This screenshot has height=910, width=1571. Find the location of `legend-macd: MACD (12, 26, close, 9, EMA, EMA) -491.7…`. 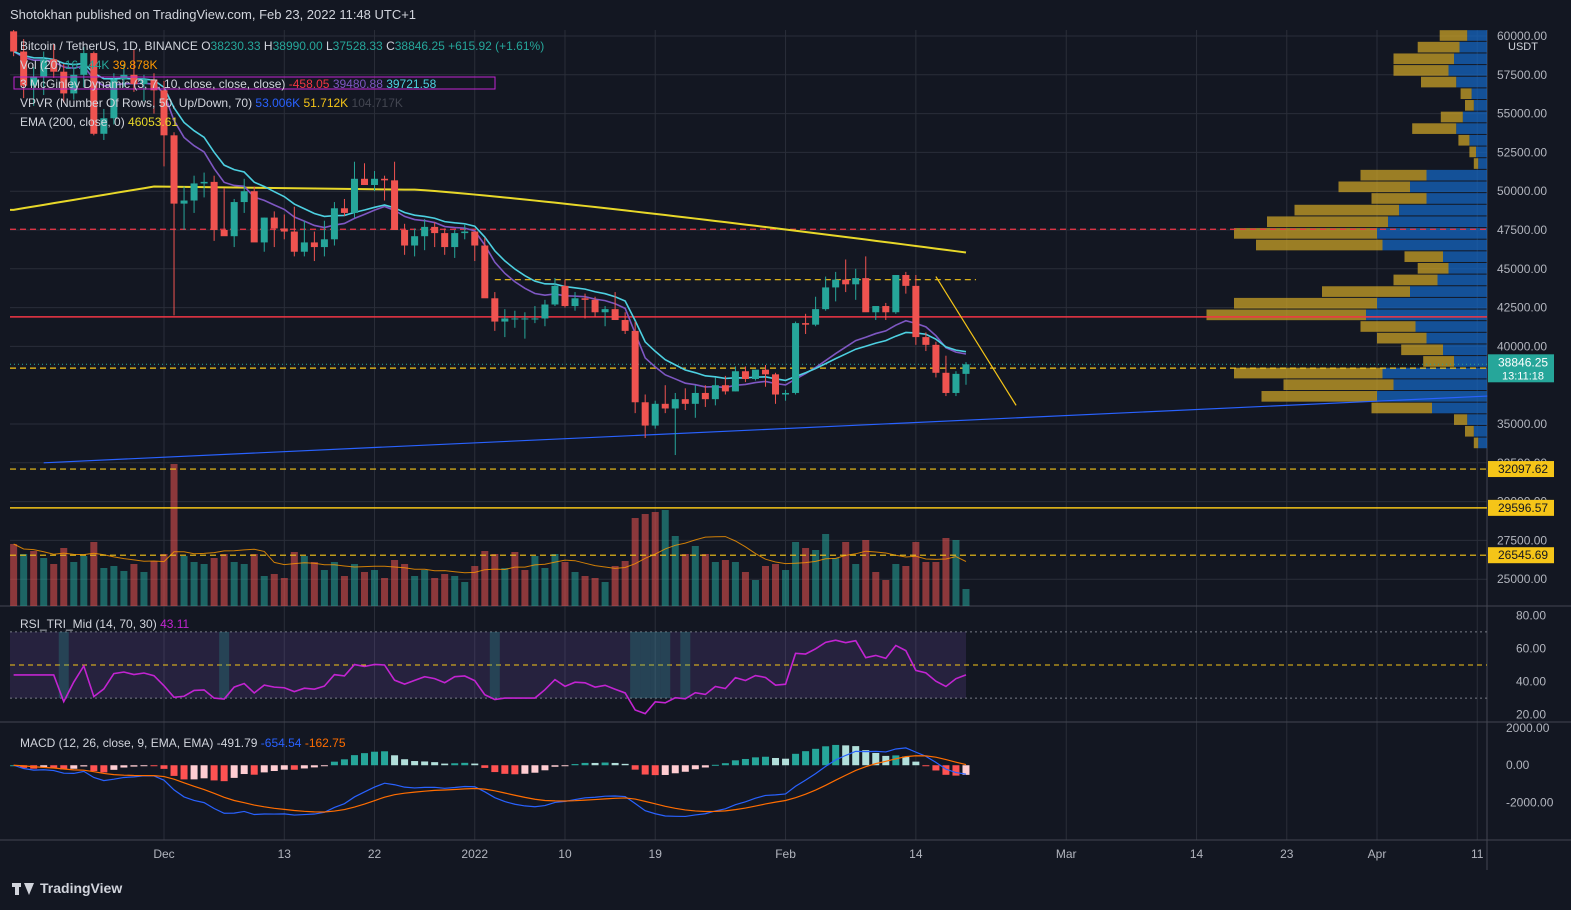

legend-macd: MACD (12, 26, close, 9, EMA, EMA) -491.7… is located at coordinates (183, 743).